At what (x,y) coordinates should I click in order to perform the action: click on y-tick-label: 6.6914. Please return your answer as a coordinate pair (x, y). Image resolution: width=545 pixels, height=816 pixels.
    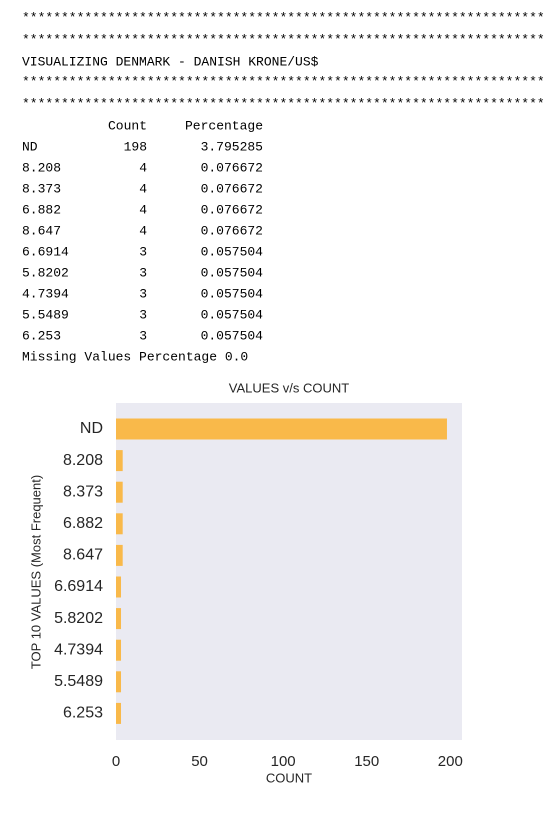
    Looking at the image, I should click on (78, 586).